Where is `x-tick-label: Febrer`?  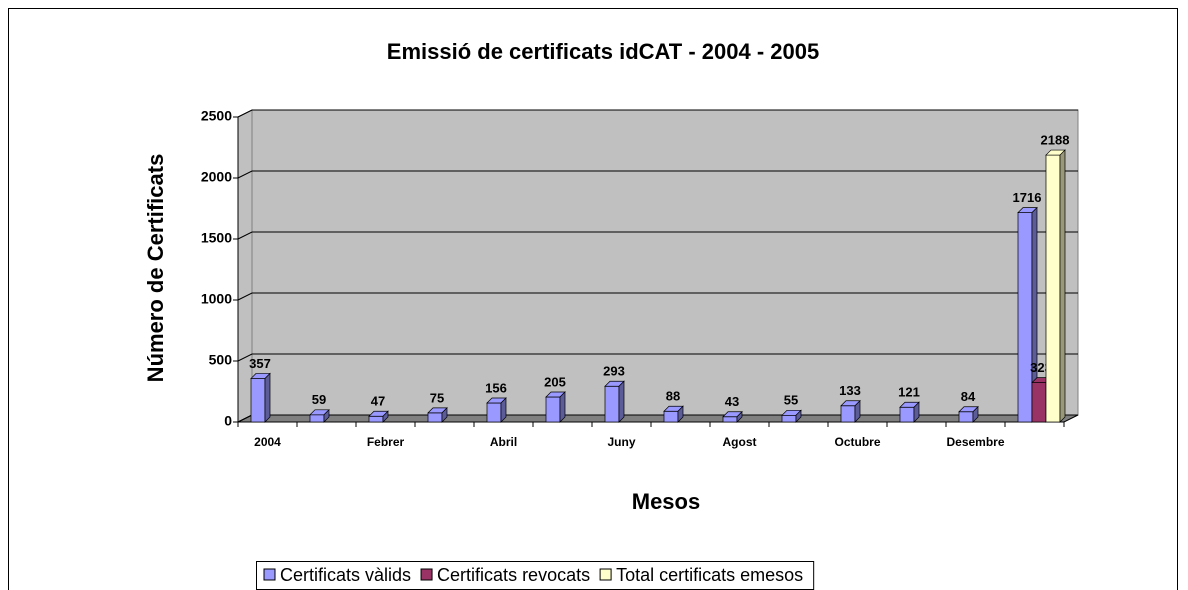 x-tick-label: Febrer is located at coordinates (386, 442).